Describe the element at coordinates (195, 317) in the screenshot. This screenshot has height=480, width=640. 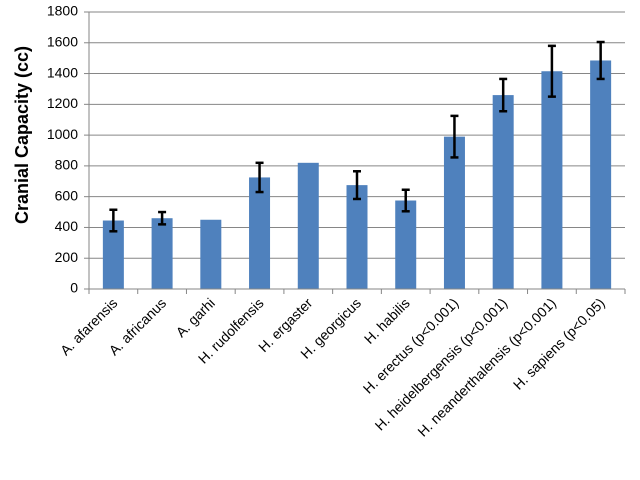
I see `x-tick-label: A. garhi` at that location.